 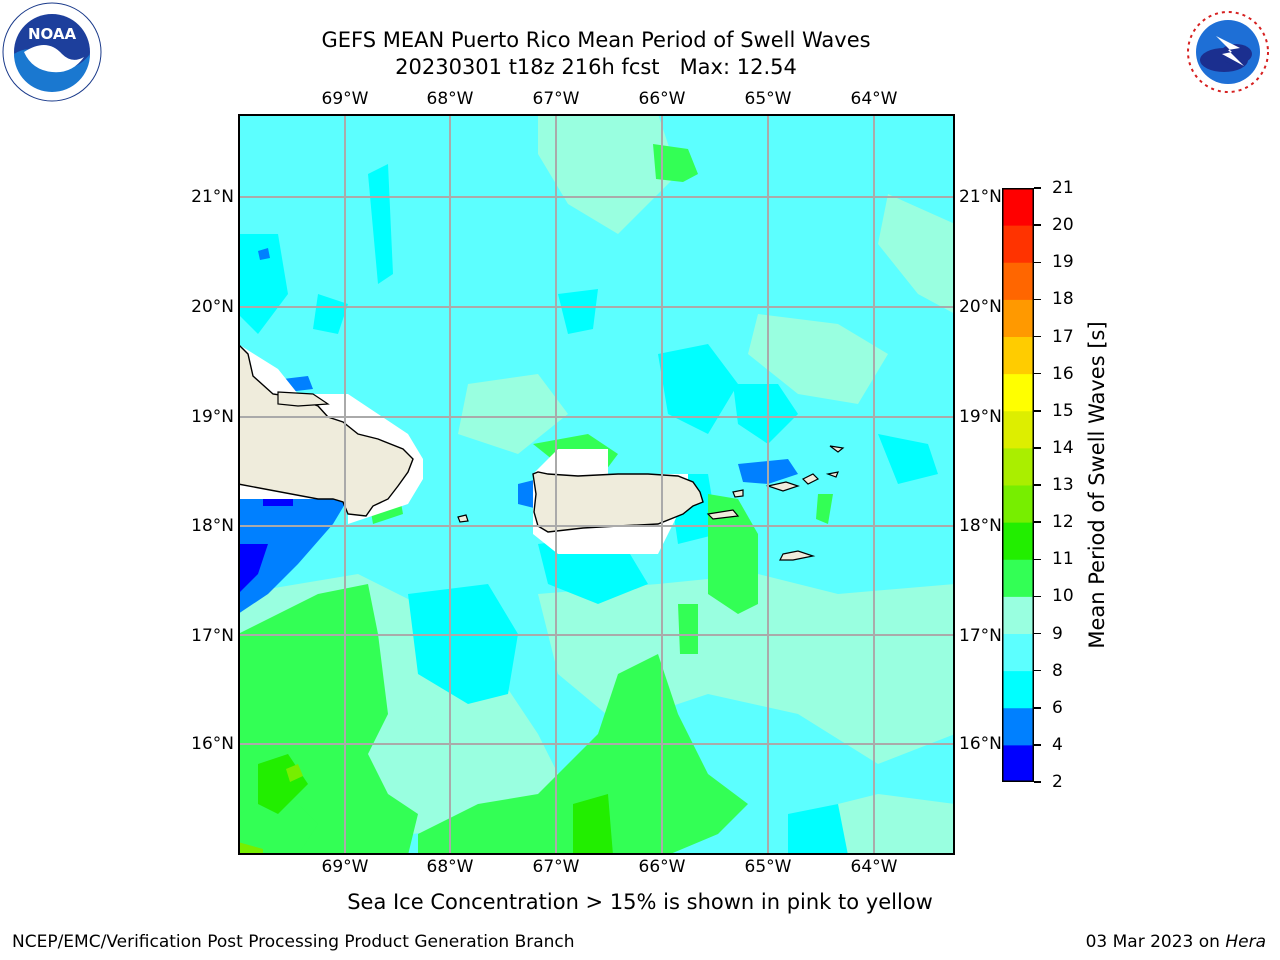 I want to click on footer-host: Hera, so click(x=1245, y=942).